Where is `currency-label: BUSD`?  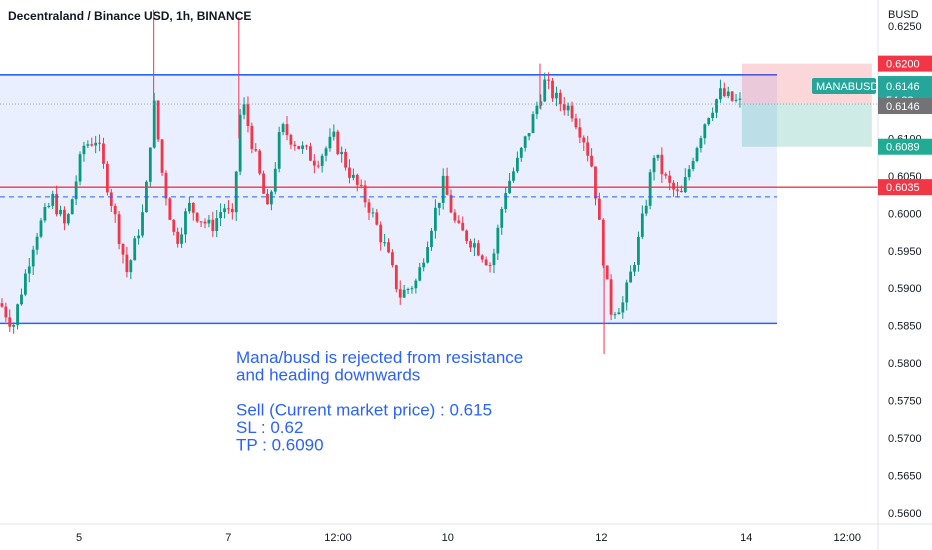
currency-label: BUSD is located at coordinates (903, 15).